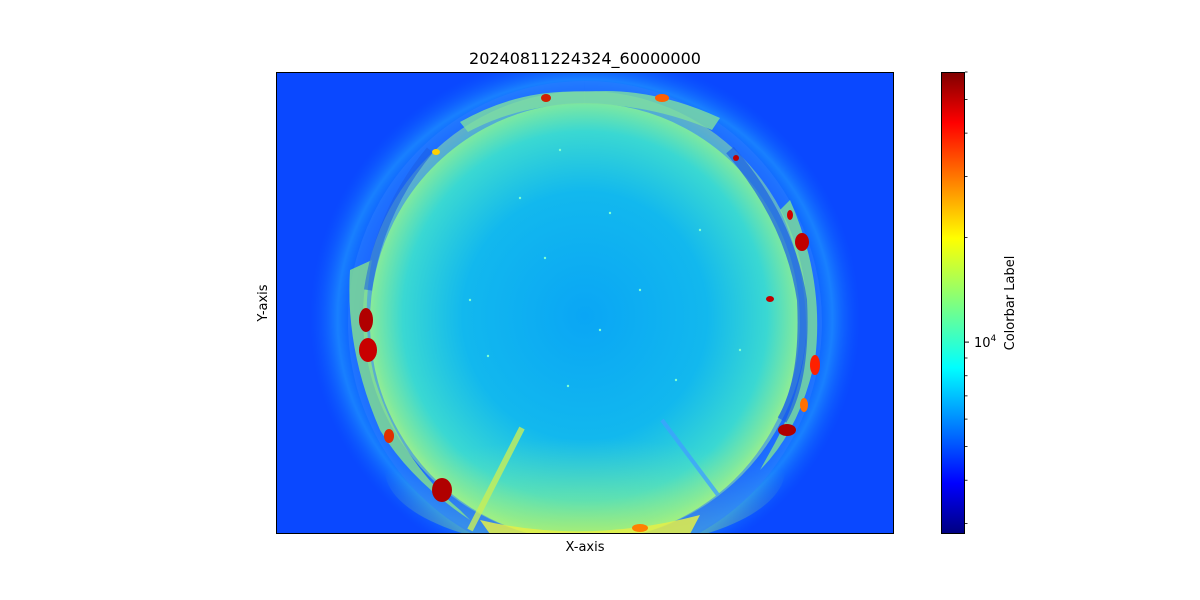 This screenshot has height=600, width=1200. Describe the element at coordinates (263, 303) in the screenshot. I see `y-axis-label: Y-axis` at that location.